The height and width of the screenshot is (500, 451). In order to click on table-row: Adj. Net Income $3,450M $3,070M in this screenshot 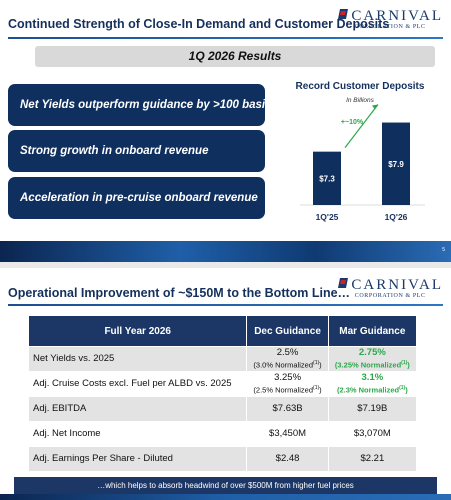, I will do `click(222, 434)`.